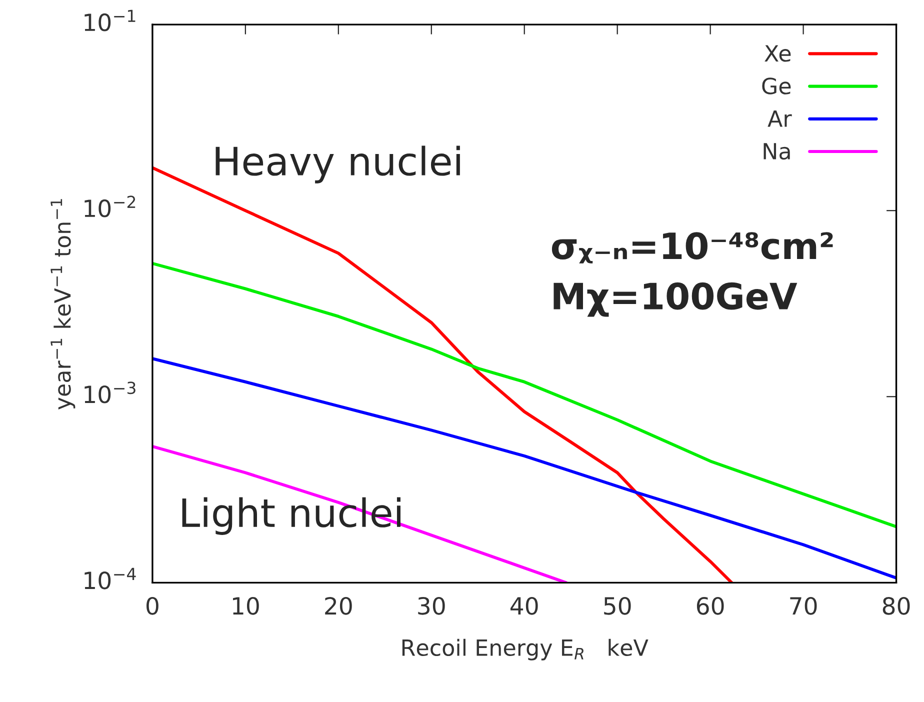 This screenshot has height=702, width=924. I want to click on x-tick-label: 20, so click(338, 605).